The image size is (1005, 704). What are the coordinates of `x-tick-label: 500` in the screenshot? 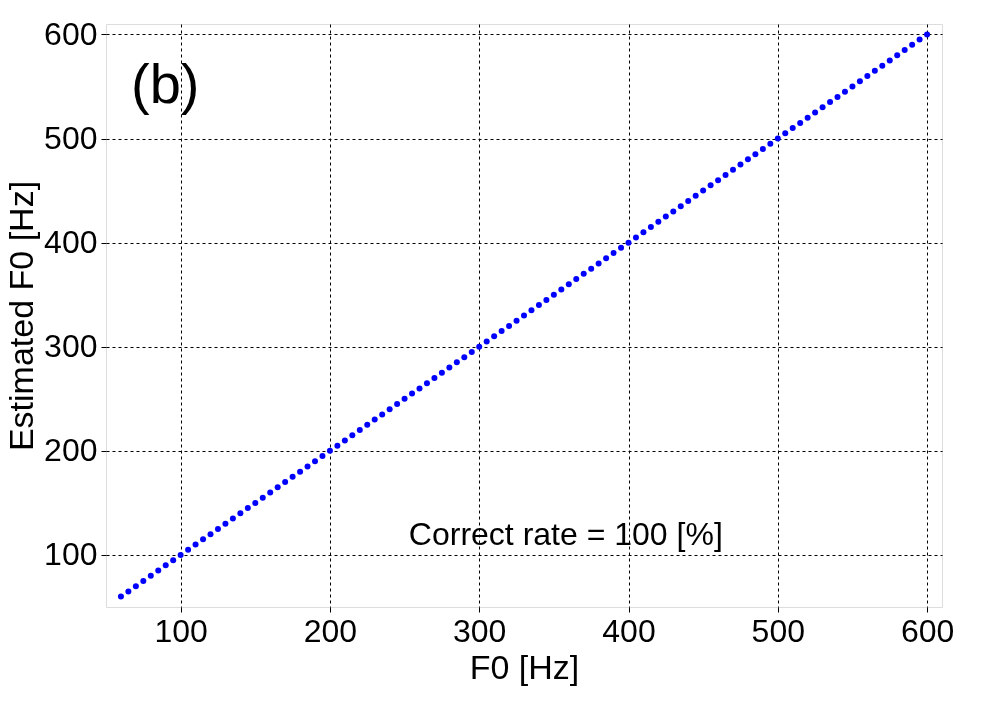 It's located at (778, 630).